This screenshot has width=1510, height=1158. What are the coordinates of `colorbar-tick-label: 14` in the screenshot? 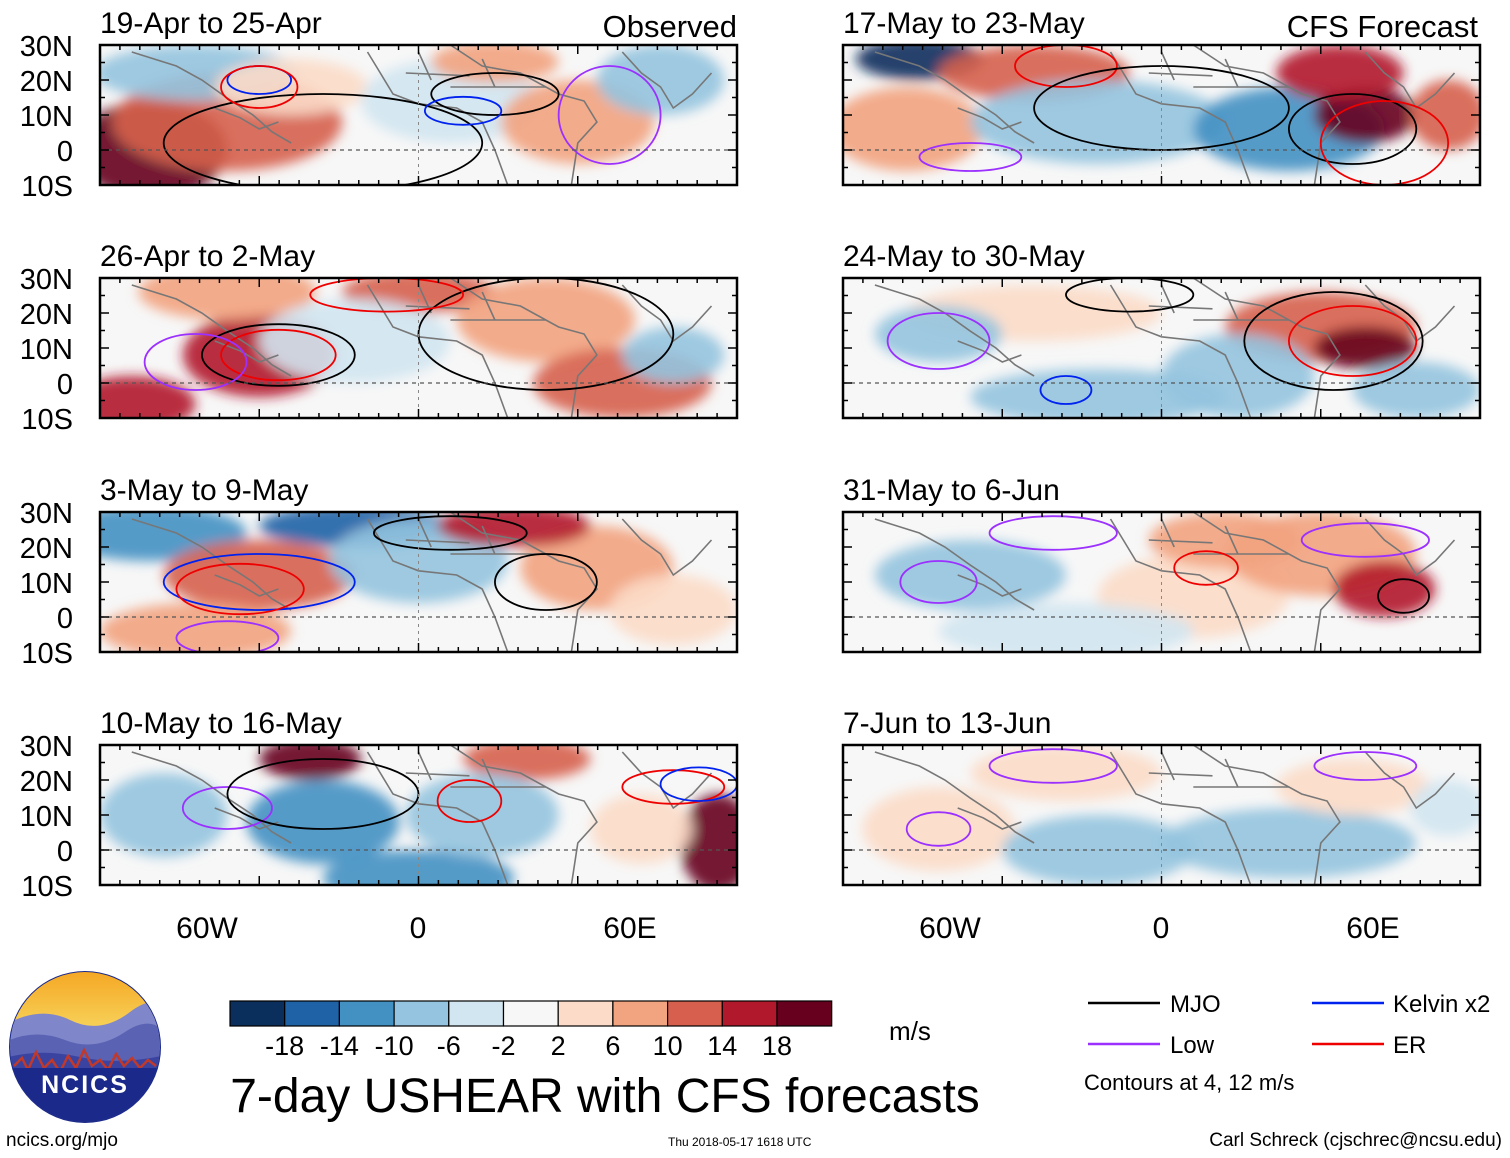 It's located at (722, 1046).